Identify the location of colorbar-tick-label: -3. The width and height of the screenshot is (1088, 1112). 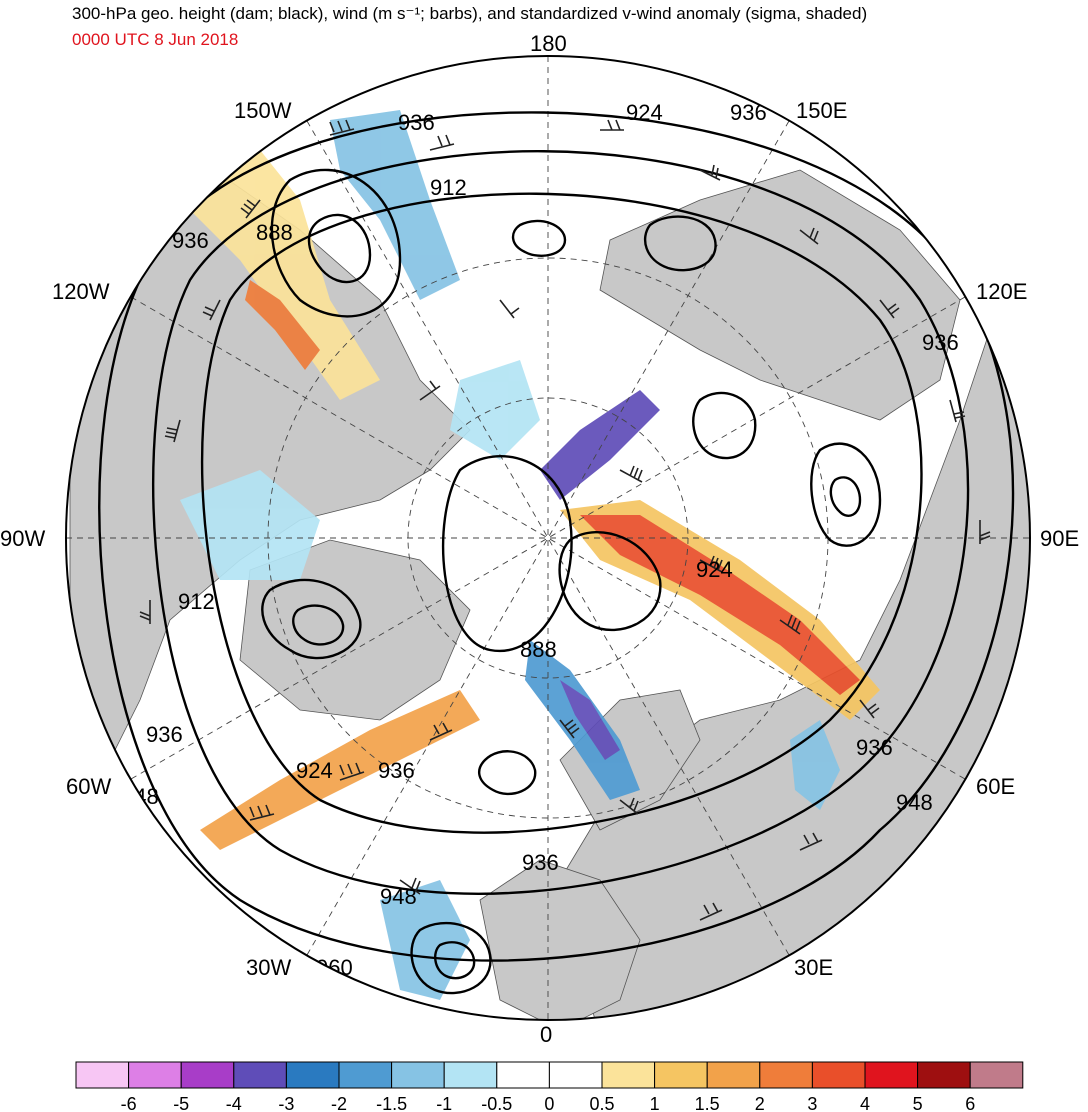
(286, 1103).